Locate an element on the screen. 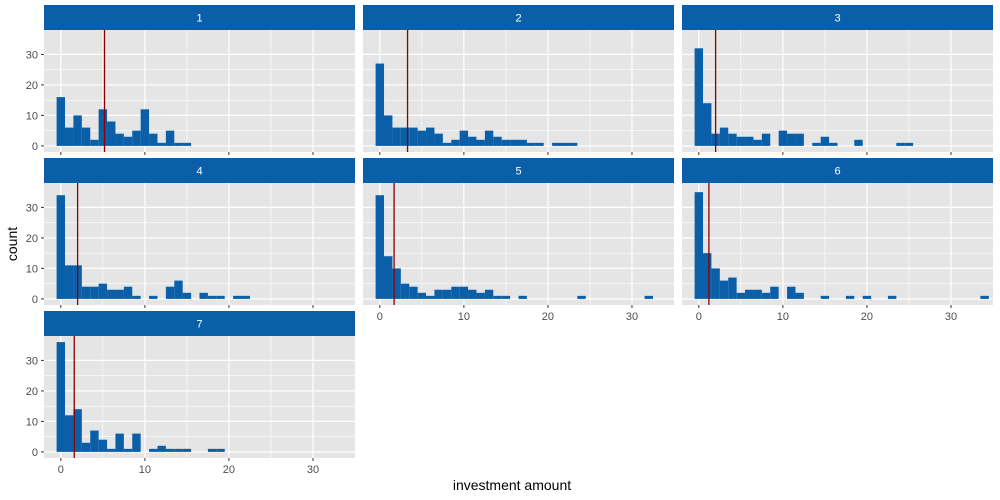  facet-strip-label: 6 is located at coordinates (837, 172).